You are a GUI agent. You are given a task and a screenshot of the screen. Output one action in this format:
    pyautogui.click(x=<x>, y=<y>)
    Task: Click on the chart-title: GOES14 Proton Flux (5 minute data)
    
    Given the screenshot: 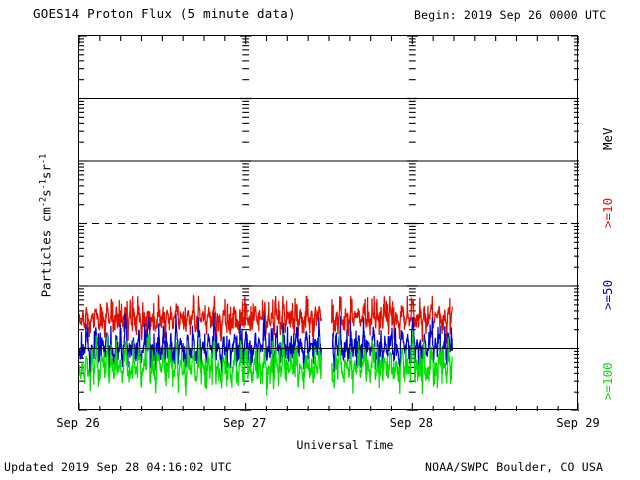 What is the action you would take?
    pyautogui.click(x=164, y=13)
    